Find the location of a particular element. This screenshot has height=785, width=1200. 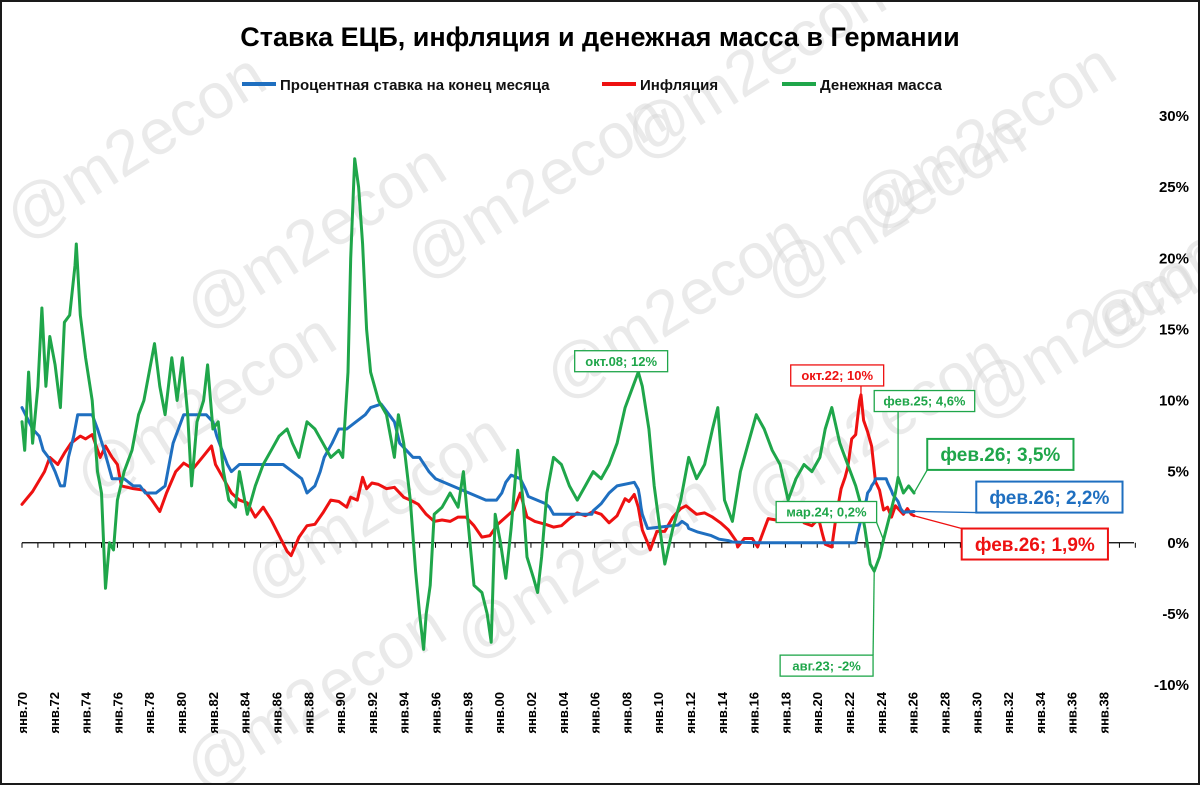

annotation-label: фев.26; 1,9% is located at coordinates (1035, 545).